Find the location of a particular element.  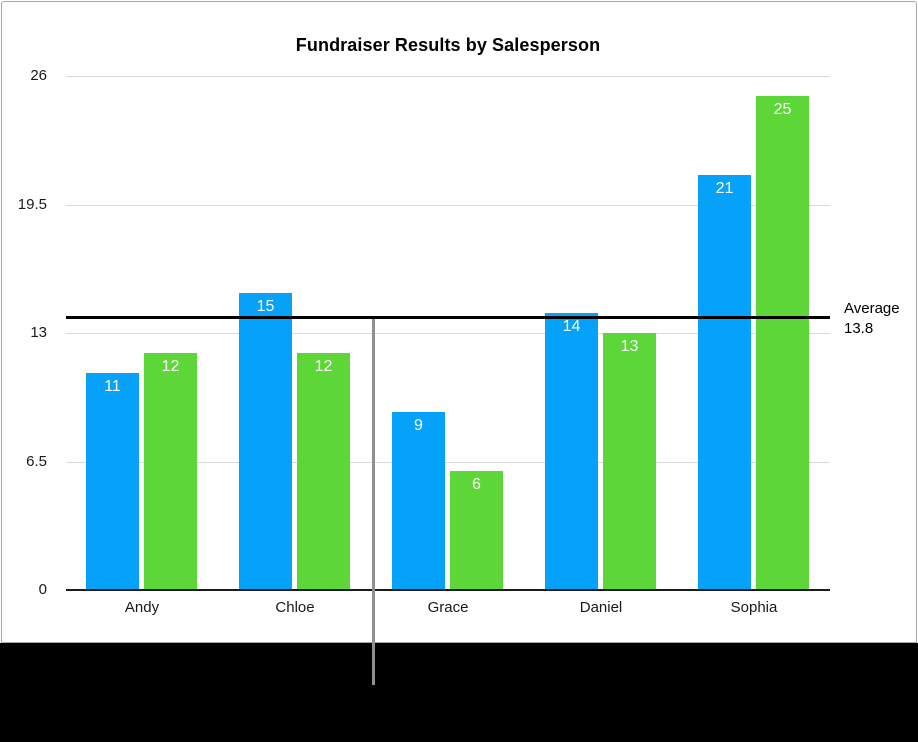

average-line-label: Average 13.8 is located at coordinates (879, 319).